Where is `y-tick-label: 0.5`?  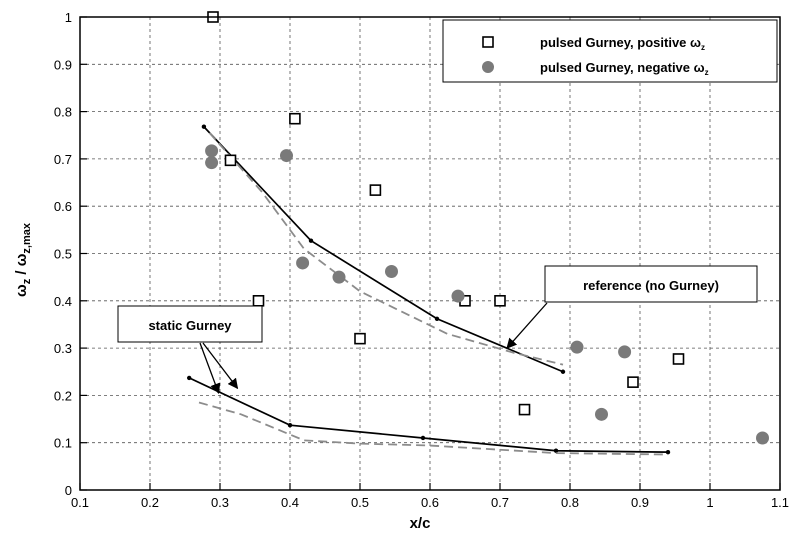
y-tick-label: 0.5 is located at coordinates (63, 254).